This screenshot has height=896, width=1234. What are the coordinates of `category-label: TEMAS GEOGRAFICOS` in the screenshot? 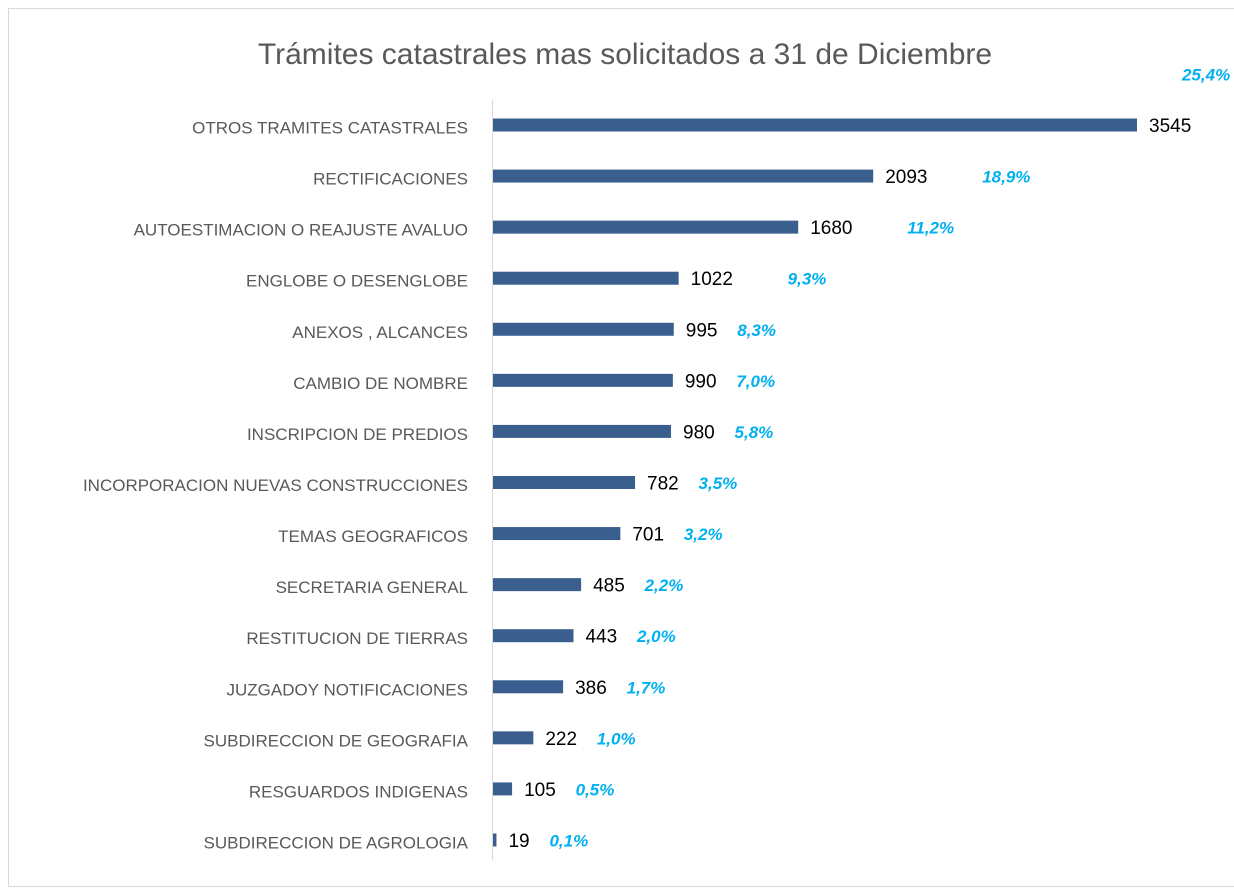 It's located at (373, 536).